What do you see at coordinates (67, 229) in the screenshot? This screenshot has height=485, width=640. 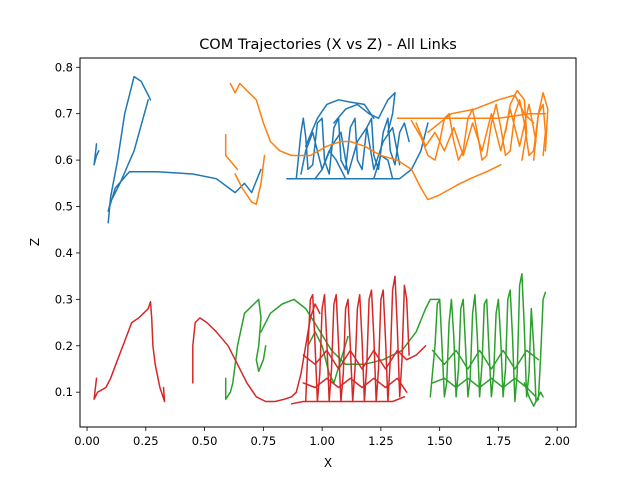 I see `y-ticks: 0.1 0.2 0.3 0.4 0.5 0.6 0.7 0.8` at bounding box center [67, 229].